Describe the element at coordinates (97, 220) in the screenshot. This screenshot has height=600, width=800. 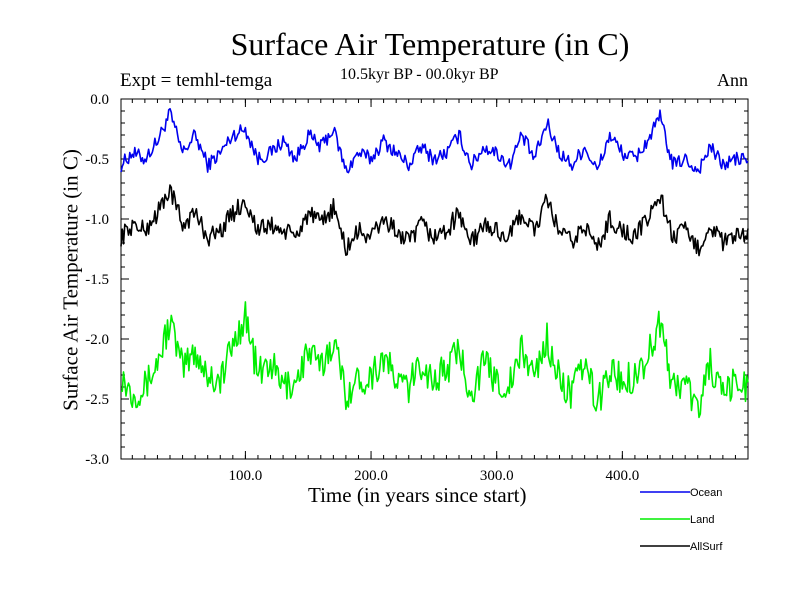
I see `y-tick-label: -1.0` at that location.